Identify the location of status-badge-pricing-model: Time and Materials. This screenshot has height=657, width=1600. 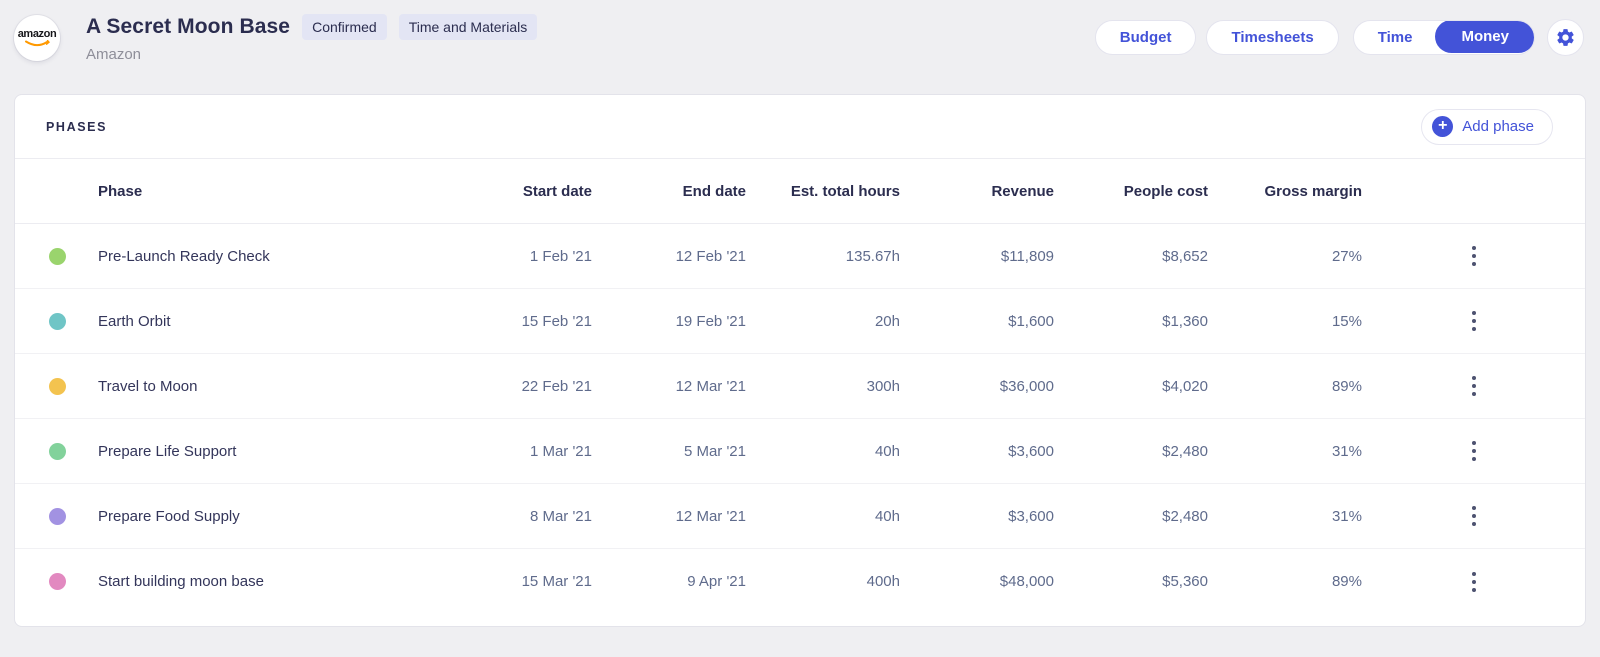
(468, 27).